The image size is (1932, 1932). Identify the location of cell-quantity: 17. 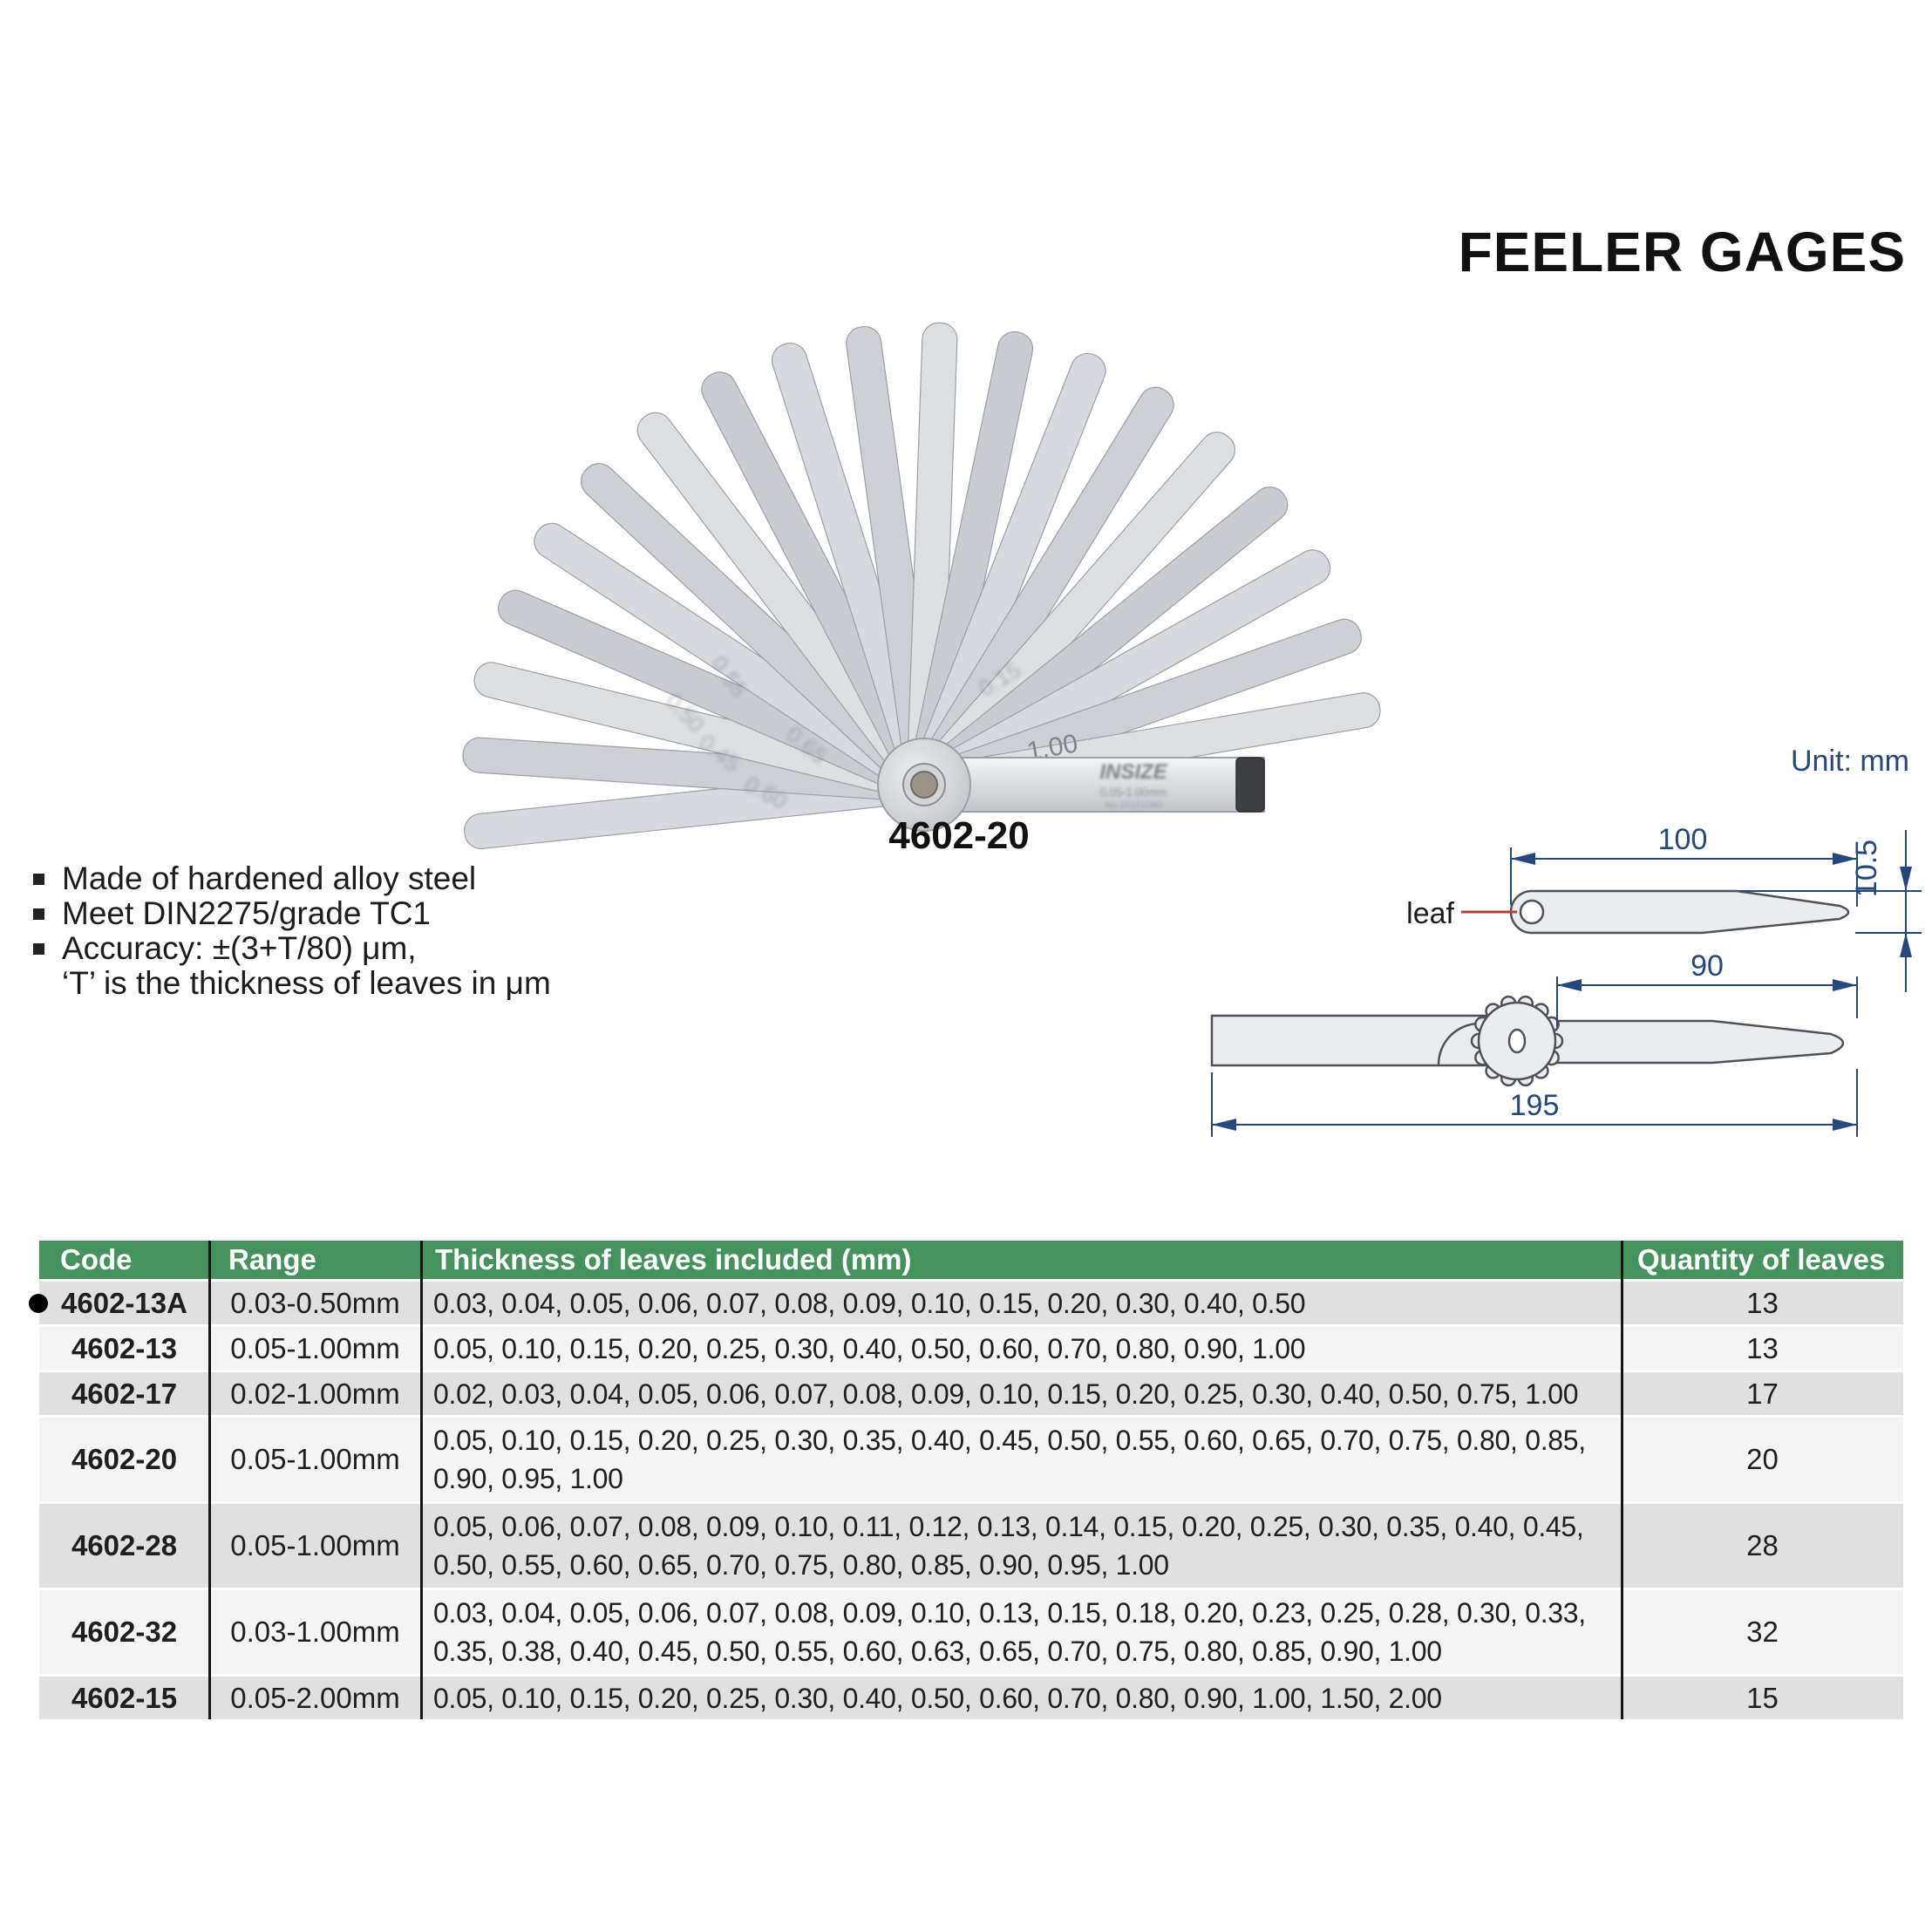
(1762, 1393).